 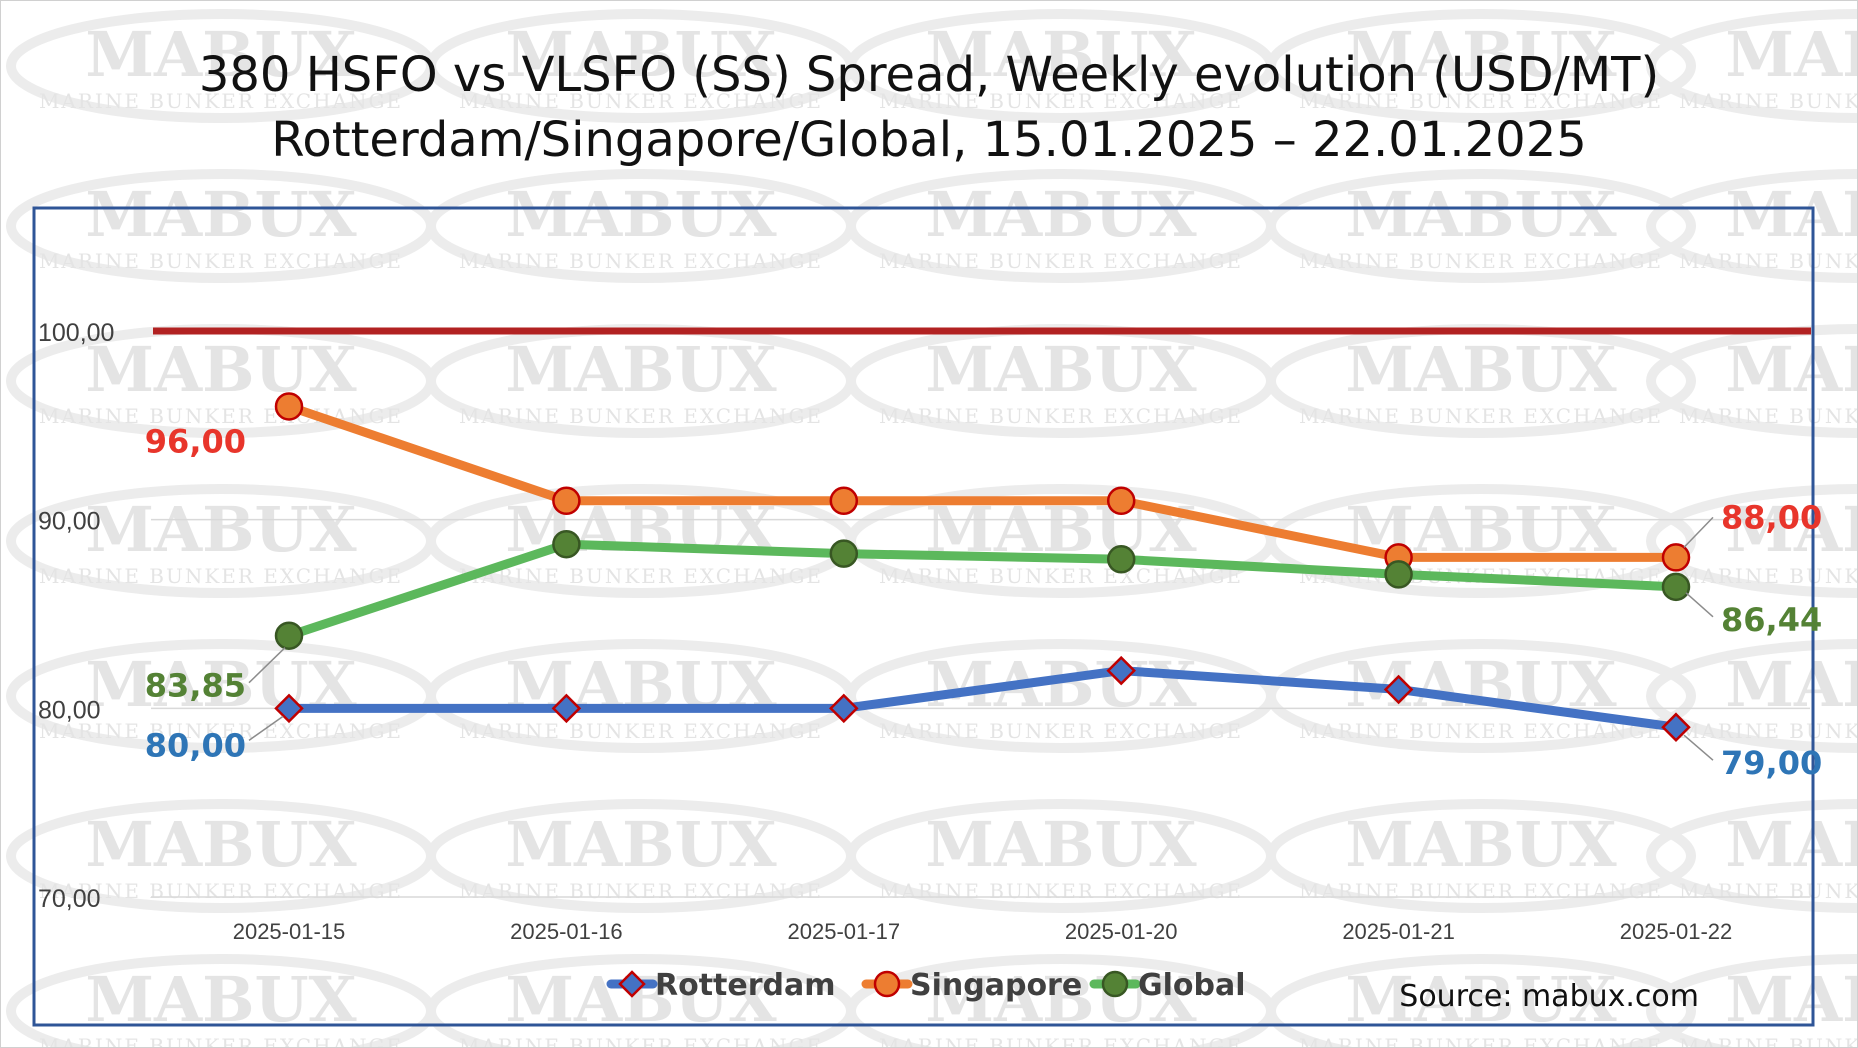 I want to click on x-tick-label: 2025-01-16, so click(x=566, y=931).